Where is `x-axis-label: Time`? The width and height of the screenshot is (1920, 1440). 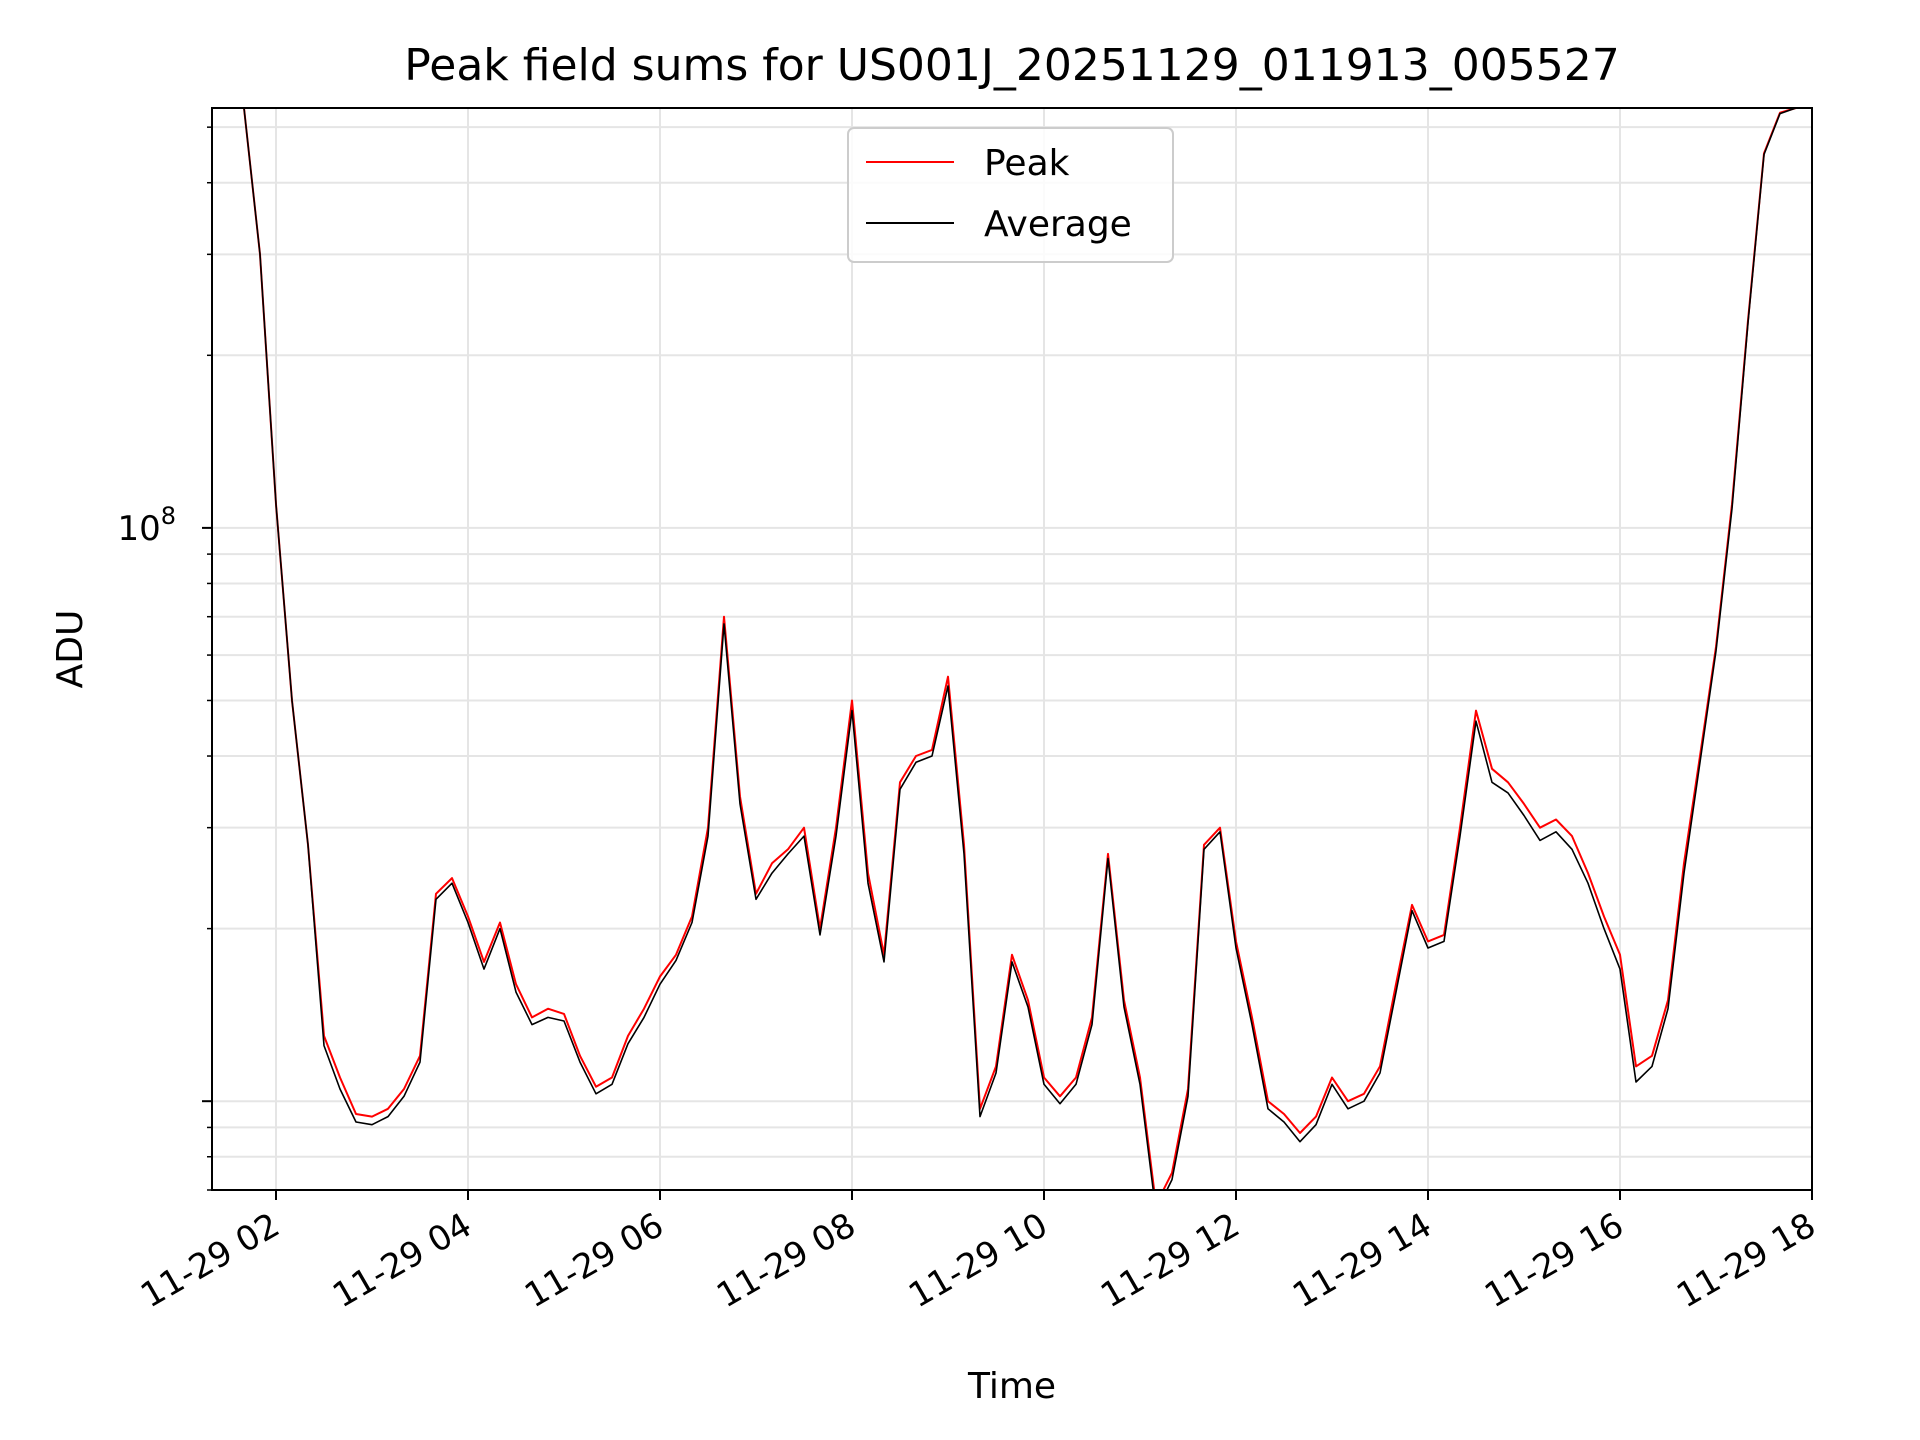 x-axis-label: Time is located at coordinates (1011, 1386).